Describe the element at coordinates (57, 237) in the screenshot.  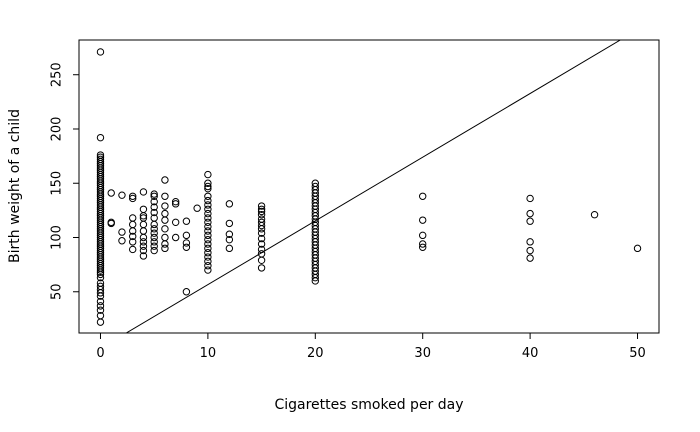
I see `y-tick-label: 100` at that location.